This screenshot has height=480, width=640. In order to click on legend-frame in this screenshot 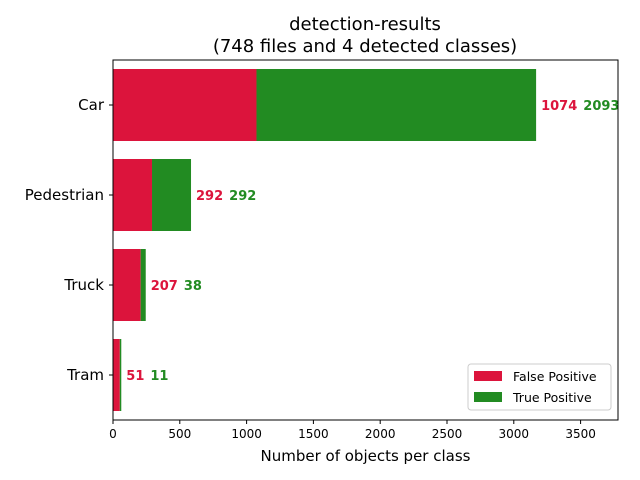, I will do `click(539, 387)`.